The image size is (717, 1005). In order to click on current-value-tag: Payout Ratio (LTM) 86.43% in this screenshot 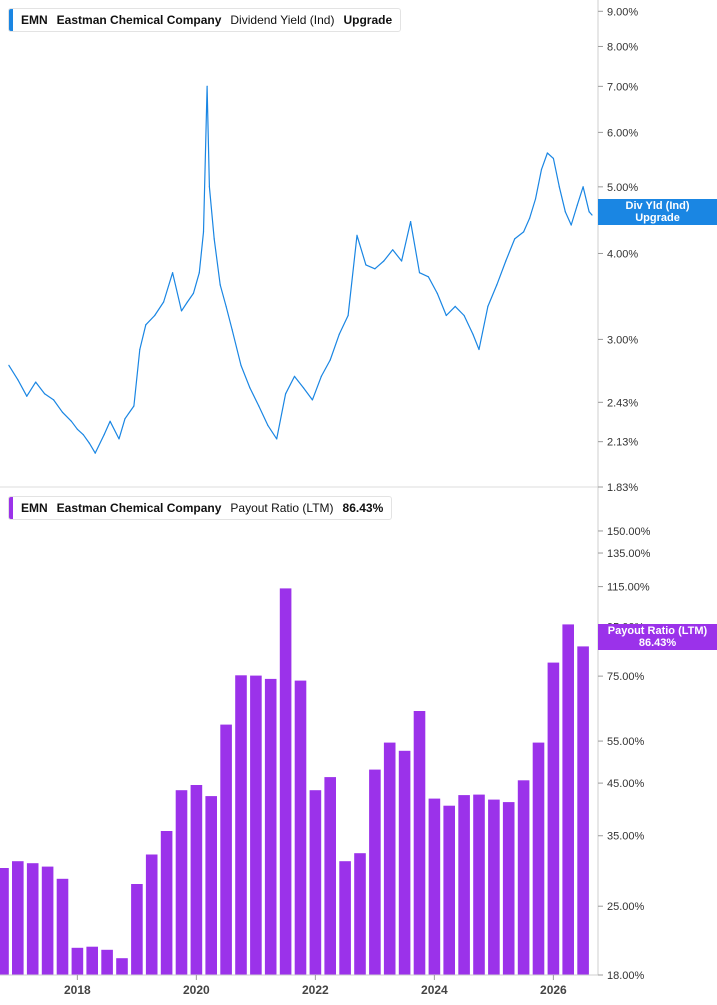, I will do `click(657, 637)`.